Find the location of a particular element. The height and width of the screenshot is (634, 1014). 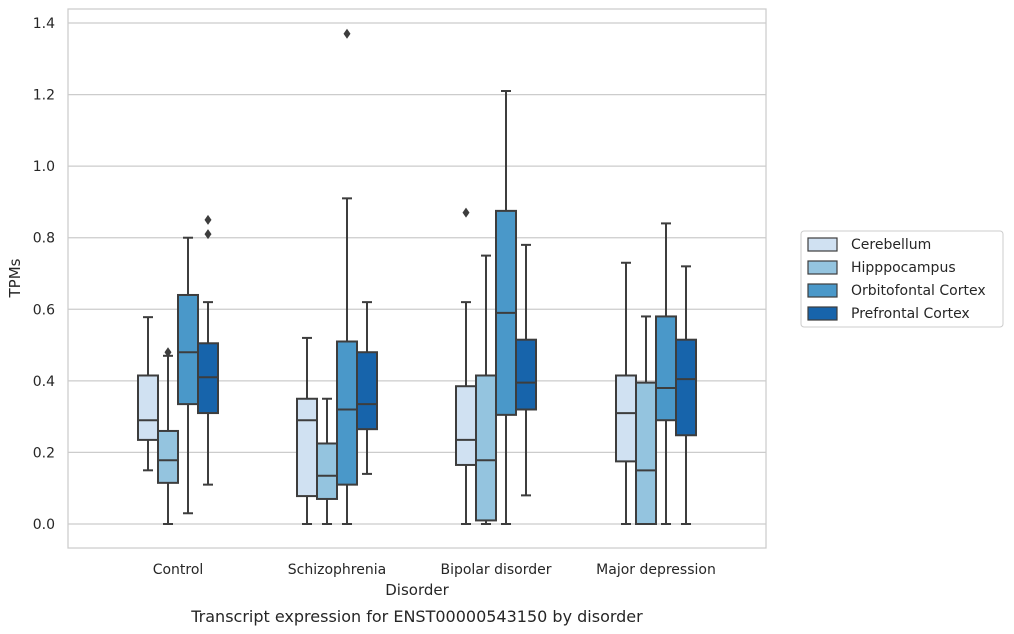

x-tick-label: Bipolar disorder is located at coordinates (495, 570).